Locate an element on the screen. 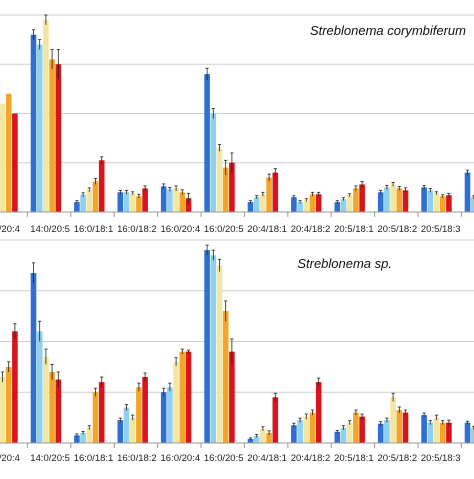 The width and height of the screenshot is (474, 479). x-tick-label: 0/20:4 is located at coordinates (10, 229).